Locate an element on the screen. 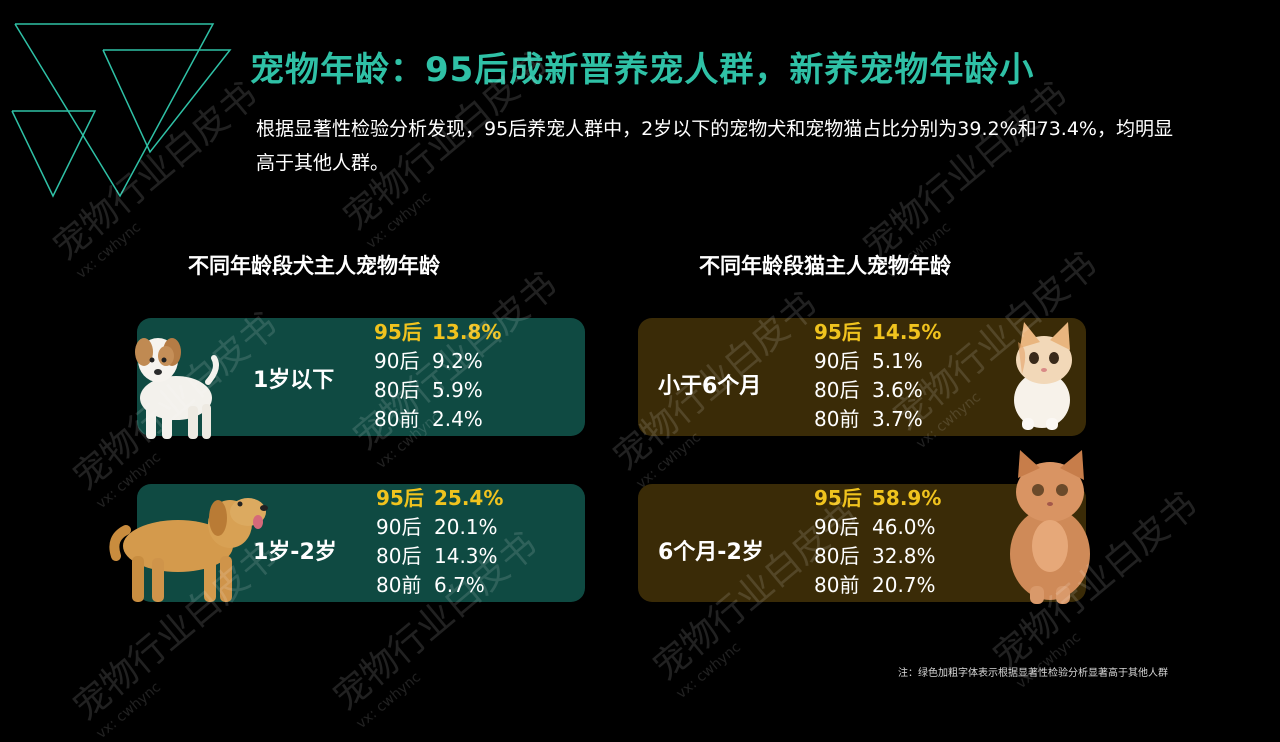  stat-row: 80前 20.7% is located at coordinates (875, 585).